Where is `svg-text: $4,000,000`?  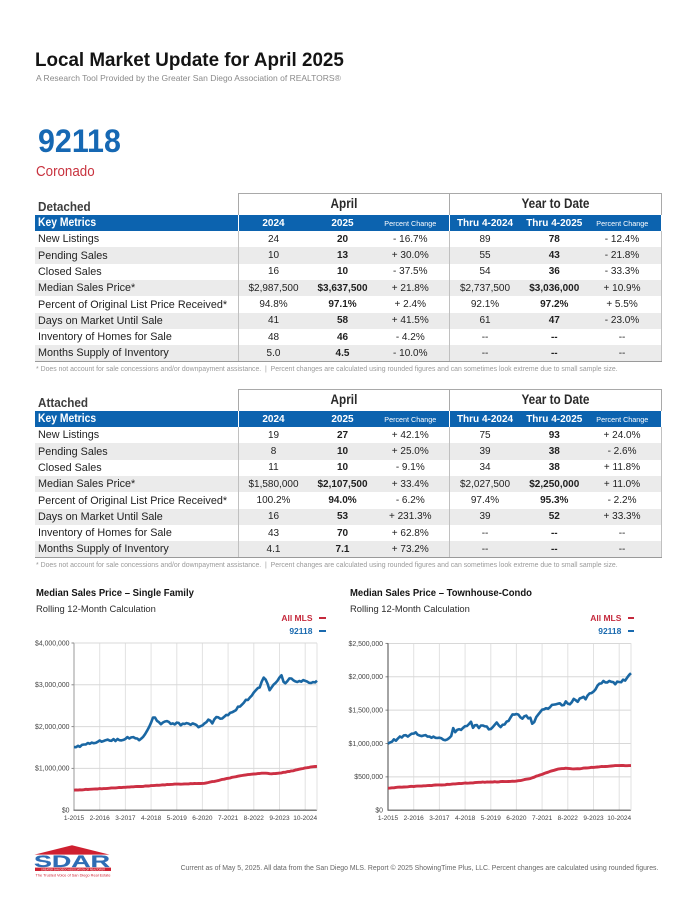 svg-text: $4,000,000 is located at coordinates (52, 643).